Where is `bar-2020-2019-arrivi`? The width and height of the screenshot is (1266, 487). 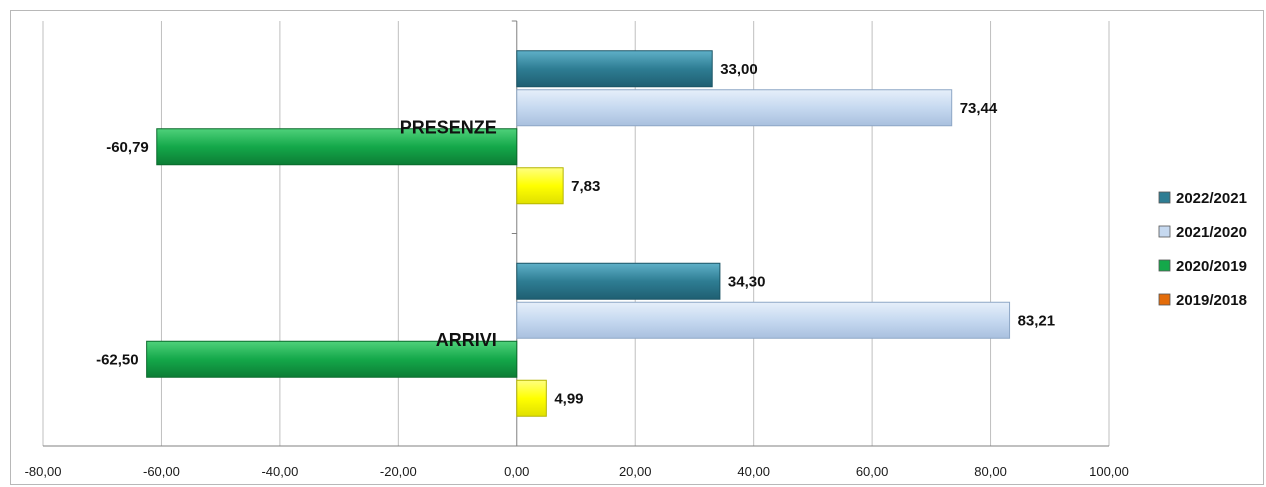
bar-2020-2019-arrivi is located at coordinates (332, 359).